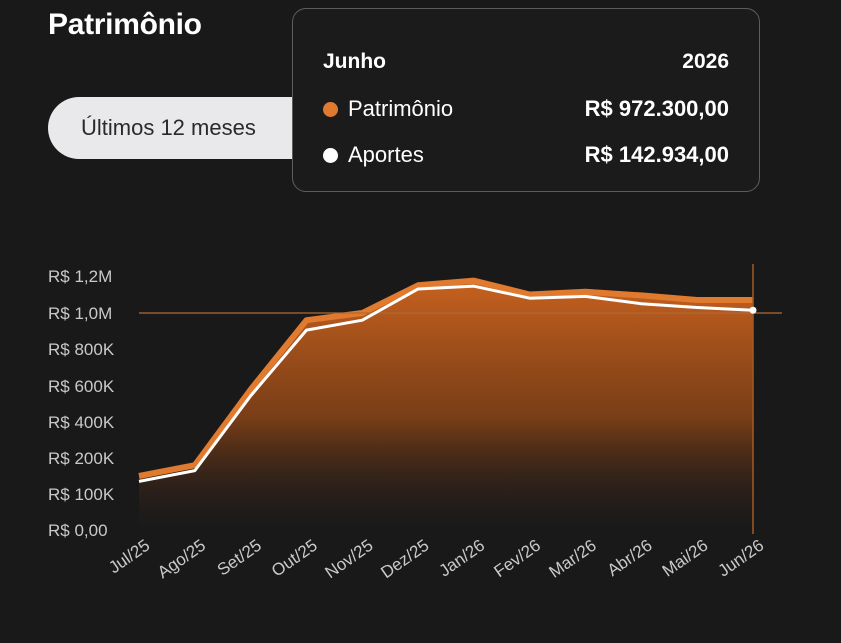 The height and width of the screenshot is (643, 841). Describe the element at coordinates (80, 276) in the screenshot. I see `y-tick-label: R$ 1,2M` at that location.